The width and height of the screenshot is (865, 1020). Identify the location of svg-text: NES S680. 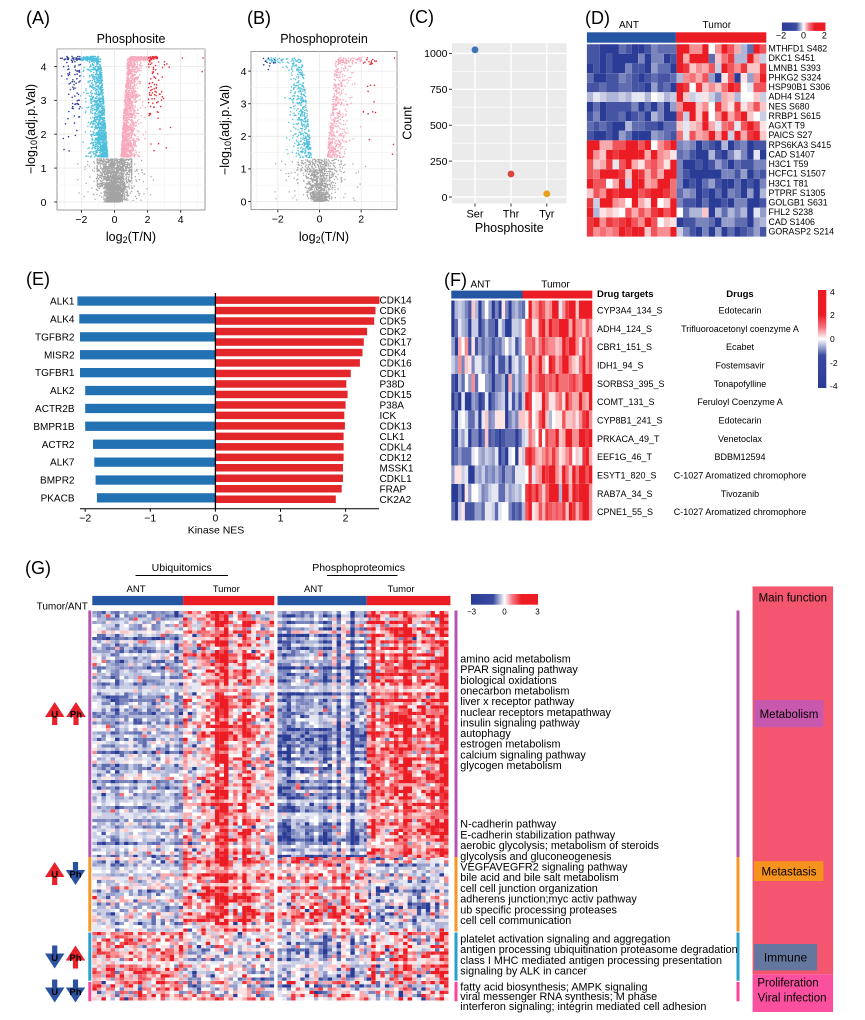
(789, 106).